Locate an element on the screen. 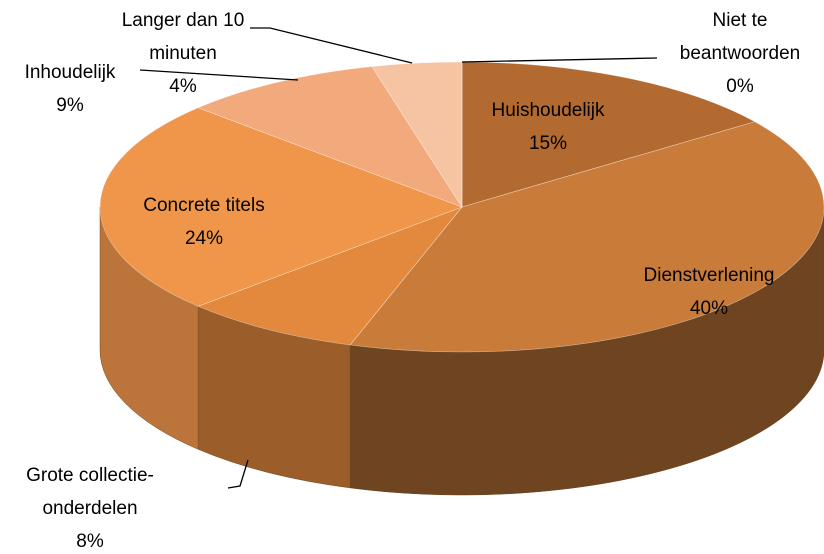 This screenshot has height=554, width=824. category-label: Huishoudelijk is located at coordinates (548, 110).